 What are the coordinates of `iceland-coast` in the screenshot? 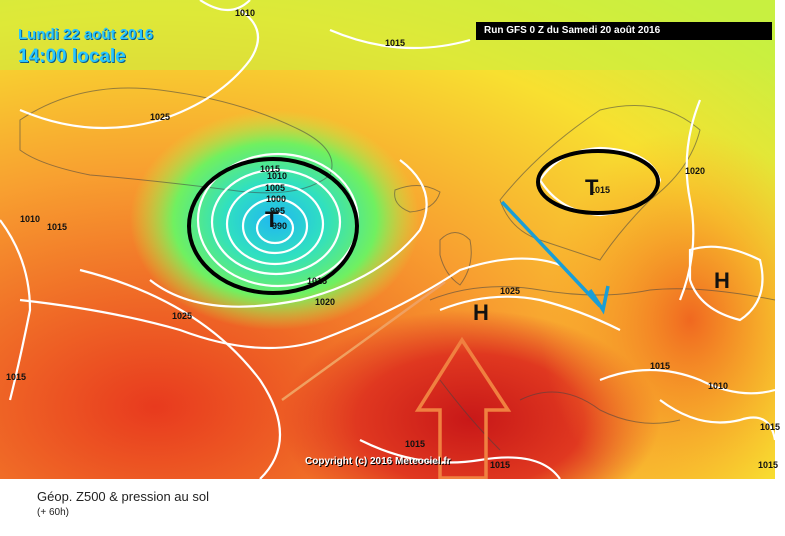 It's located at (417, 199).